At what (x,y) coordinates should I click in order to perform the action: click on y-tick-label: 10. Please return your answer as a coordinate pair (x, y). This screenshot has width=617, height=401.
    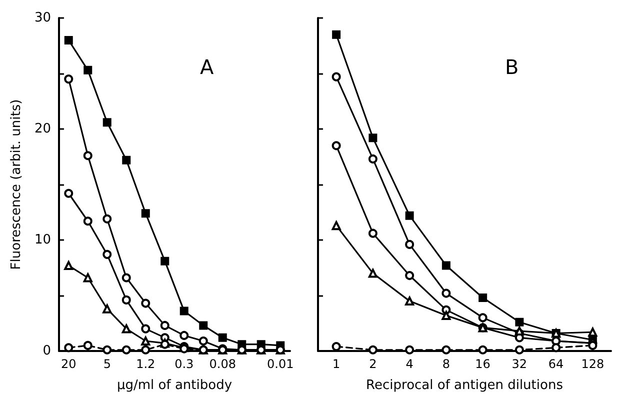
    Looking at the image, I should click on (42, 240).